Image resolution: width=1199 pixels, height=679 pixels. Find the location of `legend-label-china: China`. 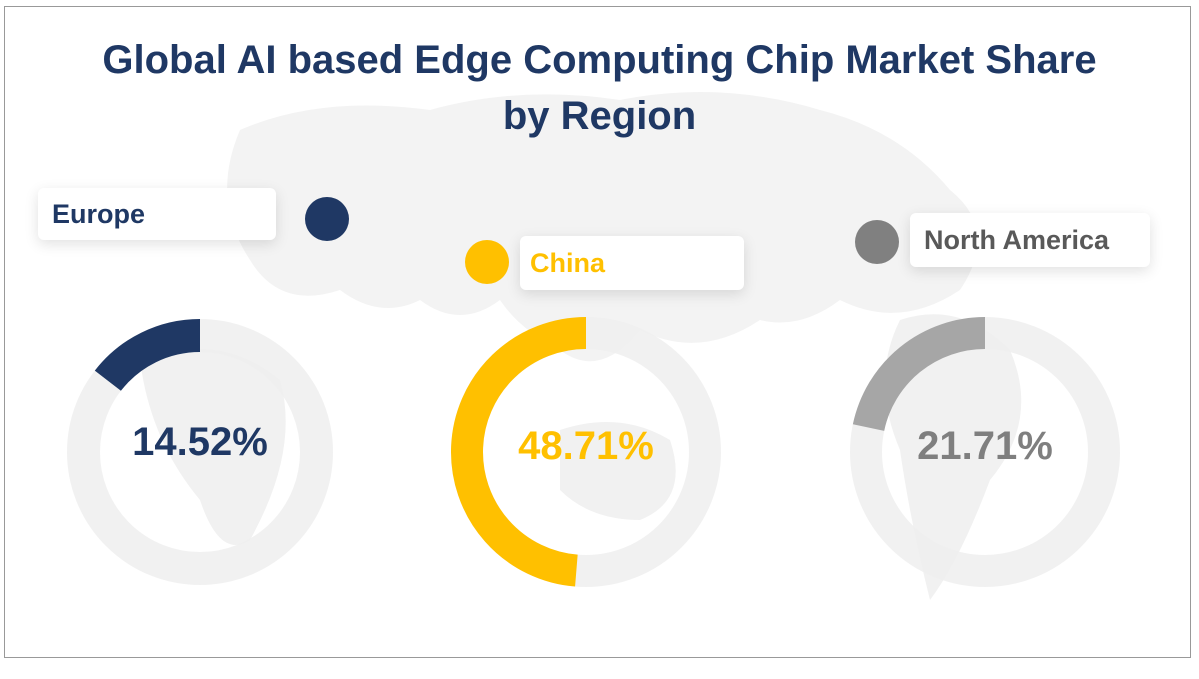

legend-label-china: China is located at coordinates (632, 263).